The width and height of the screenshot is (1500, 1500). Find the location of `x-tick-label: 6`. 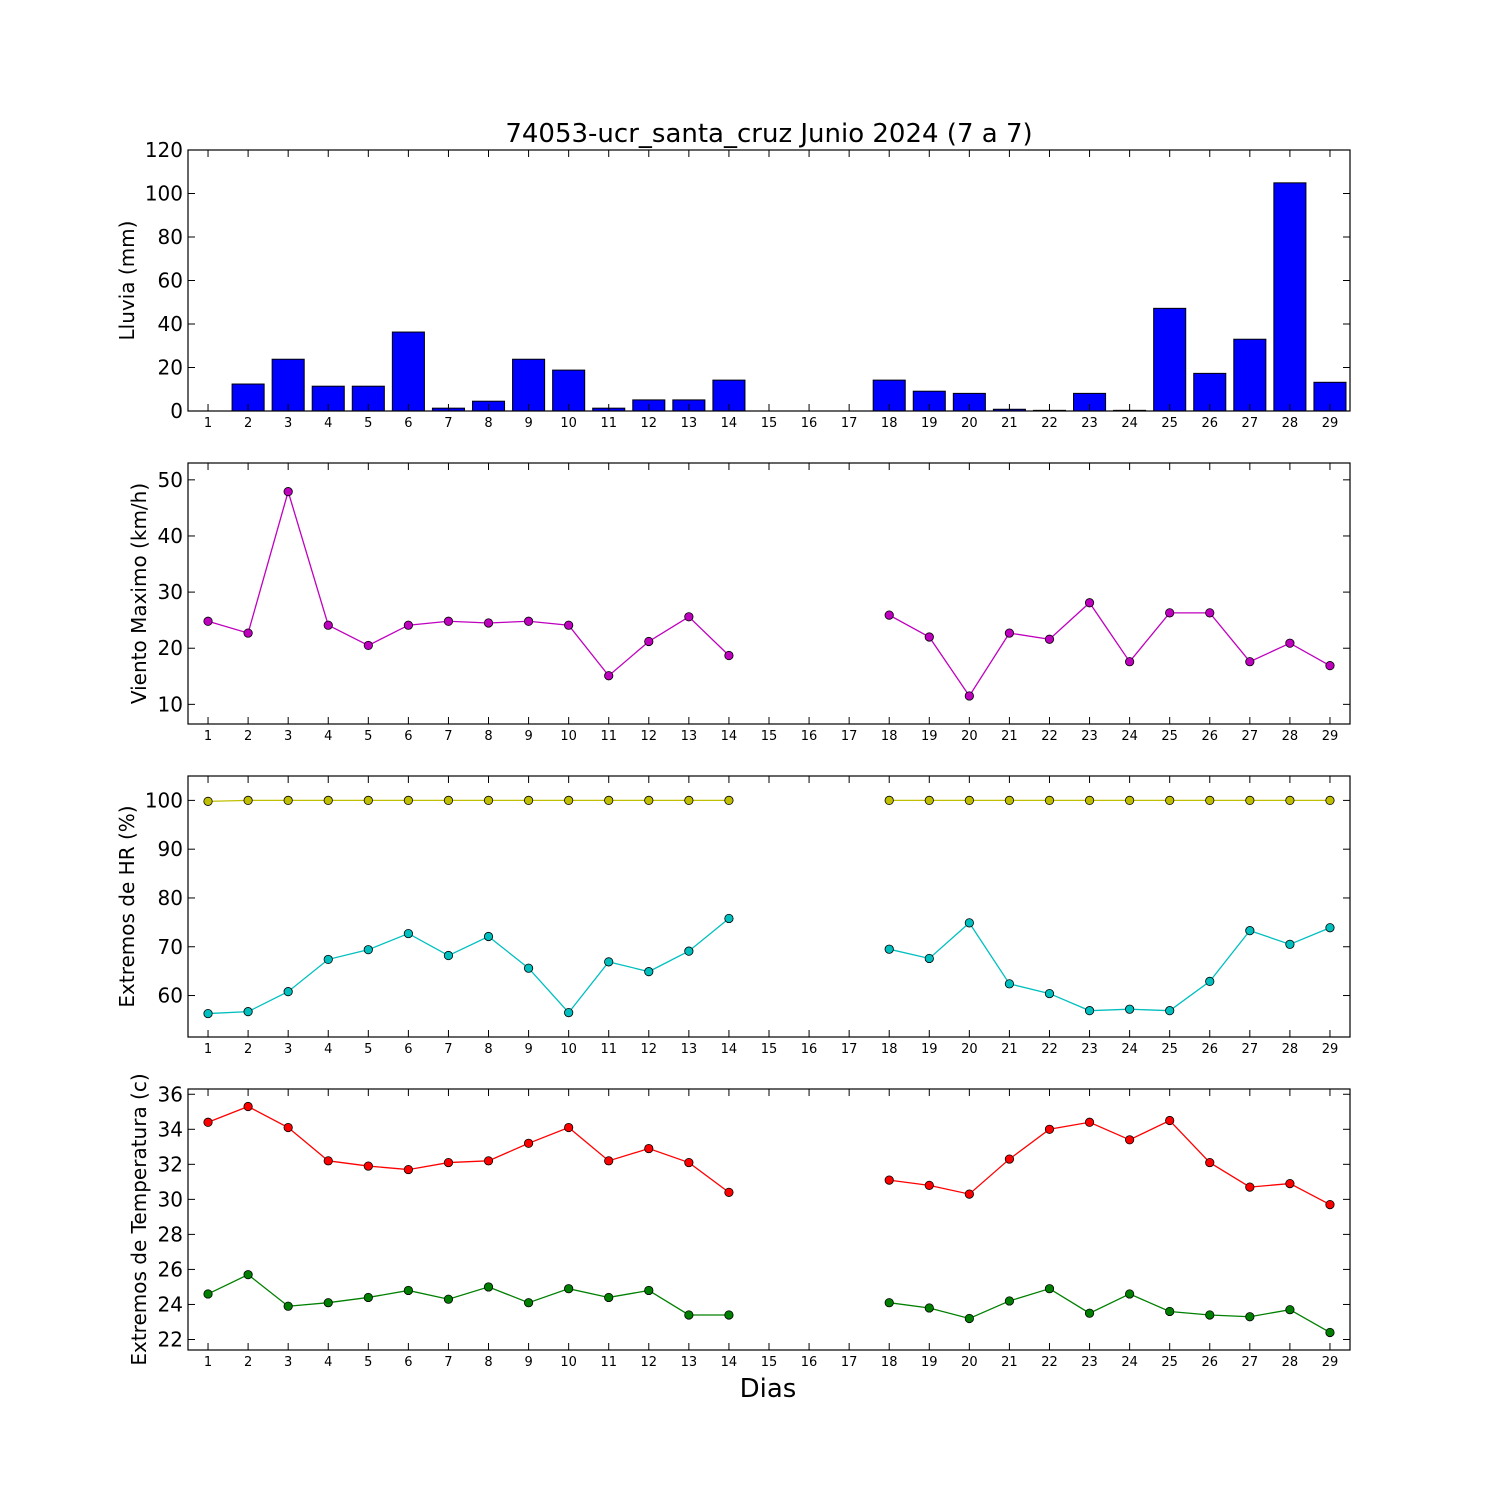

x-tick-label: 6 is located at coordinates (408, 1049).